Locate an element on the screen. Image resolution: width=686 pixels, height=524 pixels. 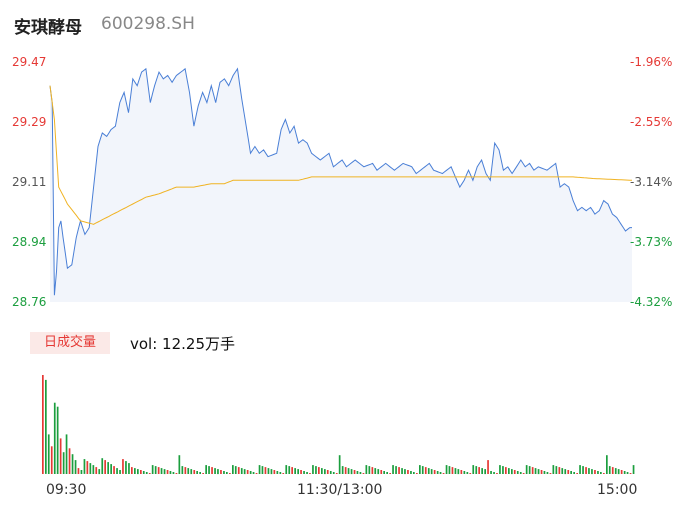
y-tick-right: -3.14% is located at coordinates (651, 182).